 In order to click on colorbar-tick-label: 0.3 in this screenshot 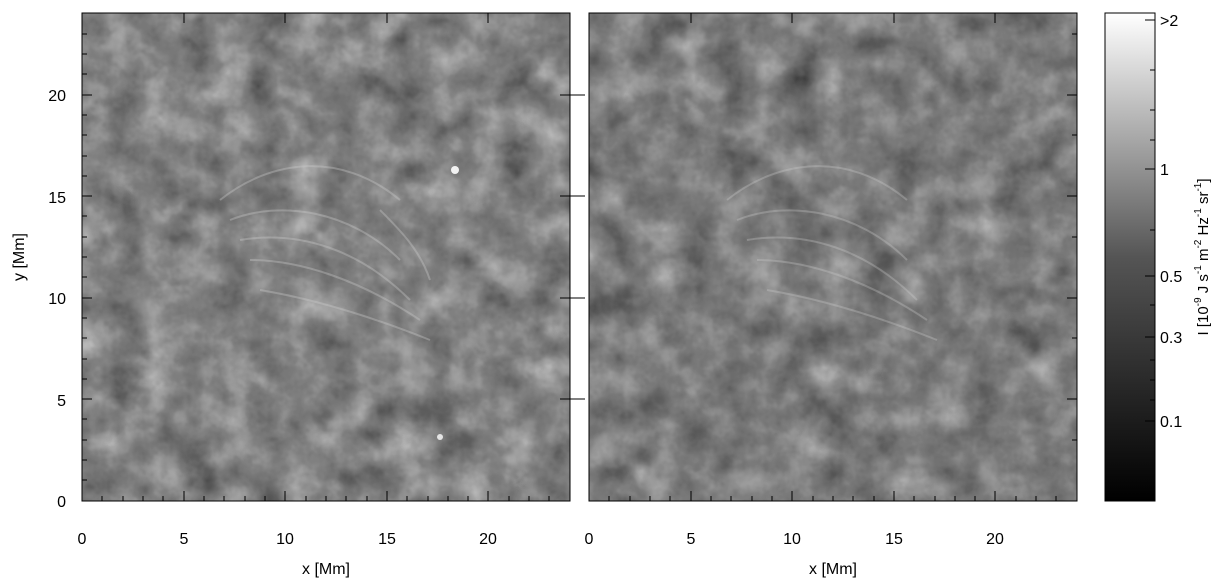, I will do `click(1171, 338)`.